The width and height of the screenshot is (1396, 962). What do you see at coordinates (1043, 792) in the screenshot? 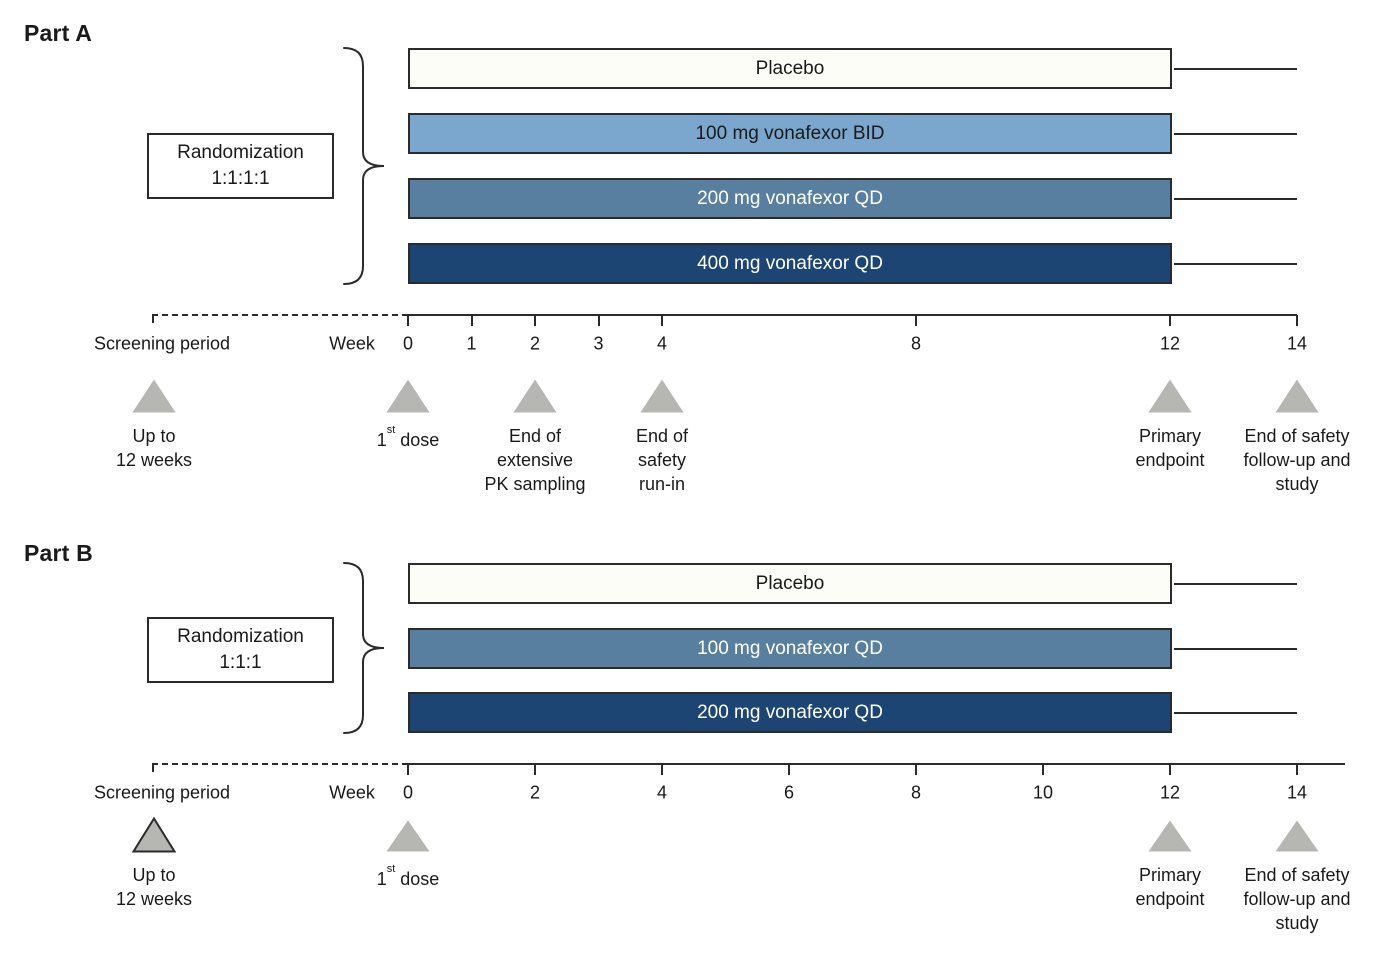
I see `week-tick-label: 10` at bounding box center [1043, 792].